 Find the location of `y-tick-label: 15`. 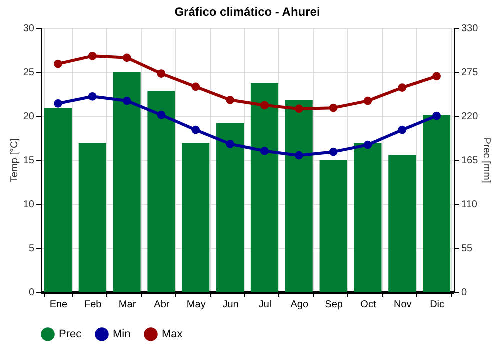

y-tick-label: 15 is located at coordinates (29, 161).